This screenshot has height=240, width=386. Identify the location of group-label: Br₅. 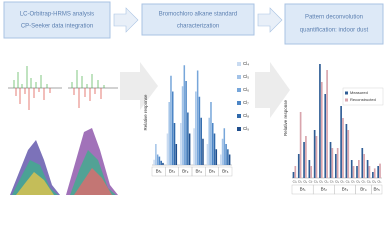
(377, 189).